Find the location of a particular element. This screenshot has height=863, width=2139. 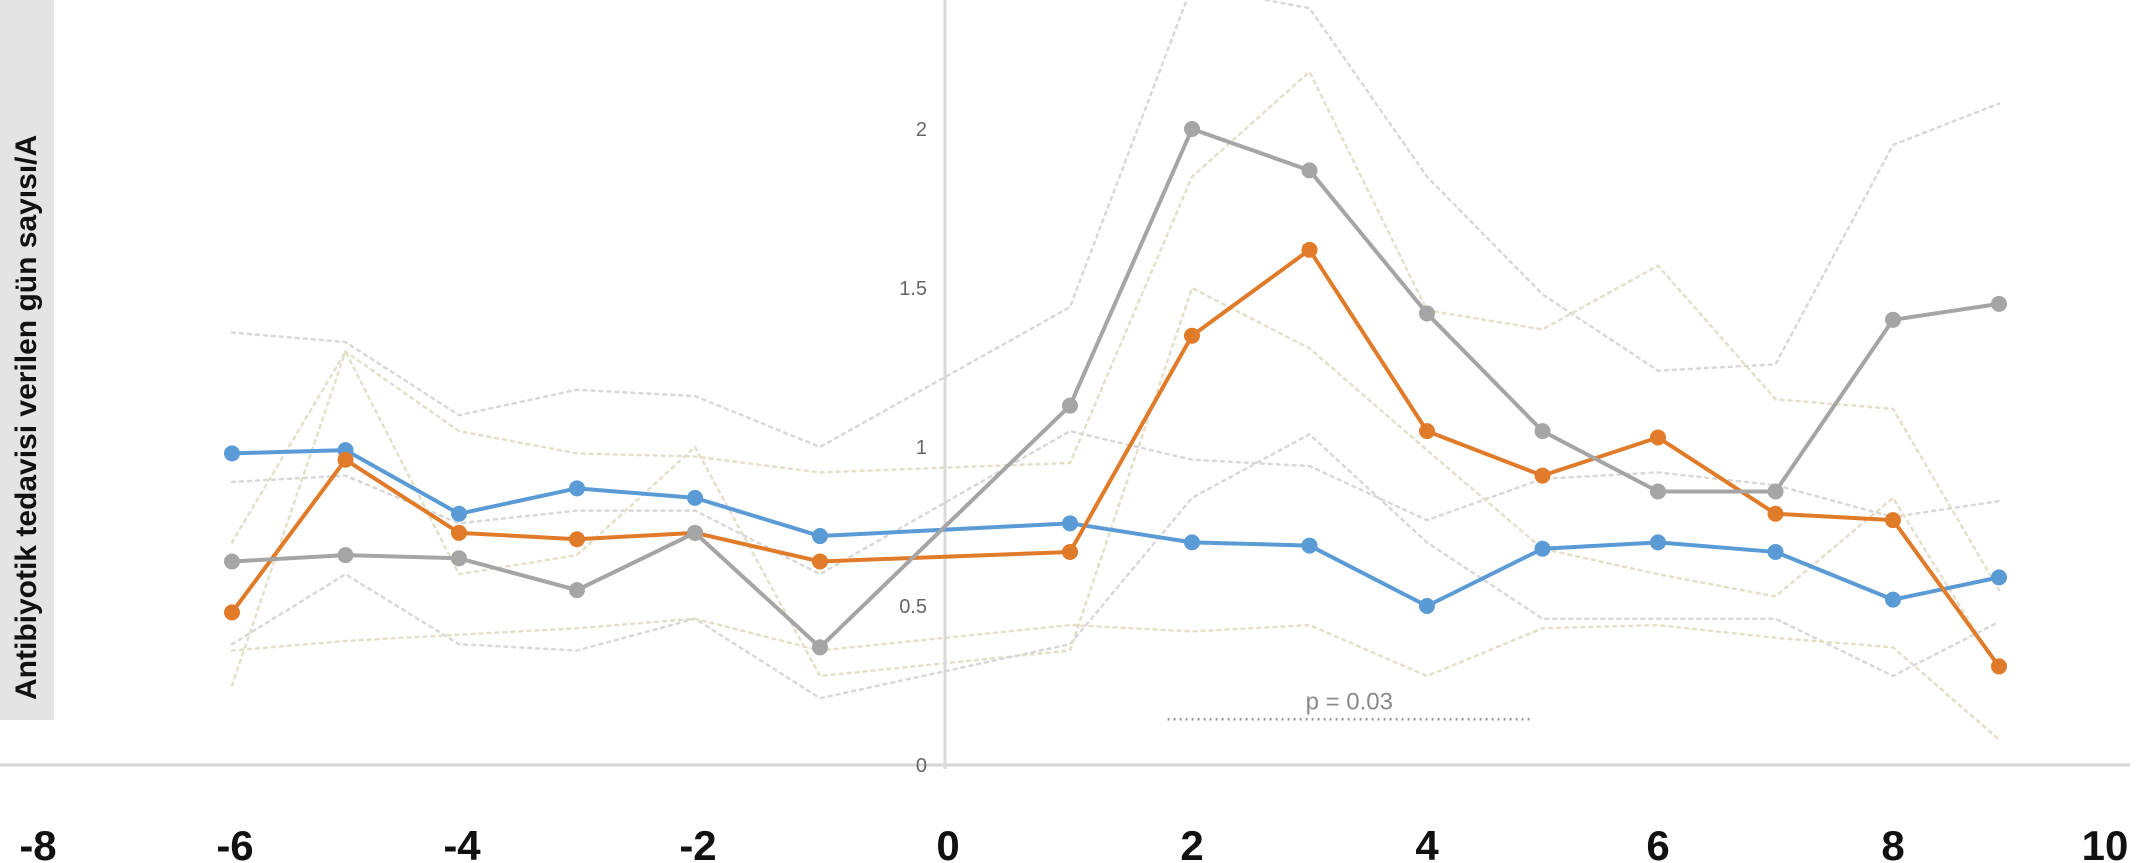

x-tick-label: 0 is located at coordinates (947, 842).